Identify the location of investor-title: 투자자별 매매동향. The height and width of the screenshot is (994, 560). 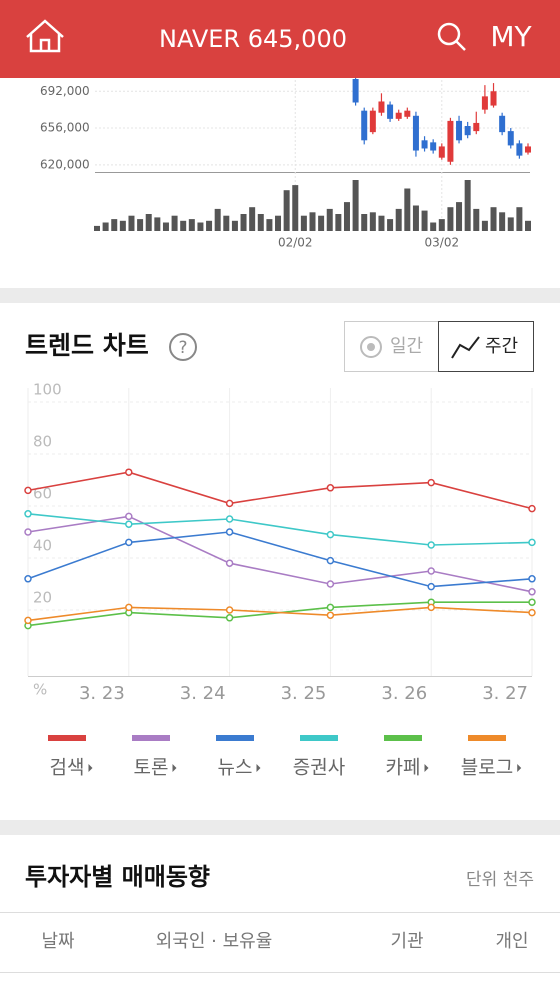
(117, 877).